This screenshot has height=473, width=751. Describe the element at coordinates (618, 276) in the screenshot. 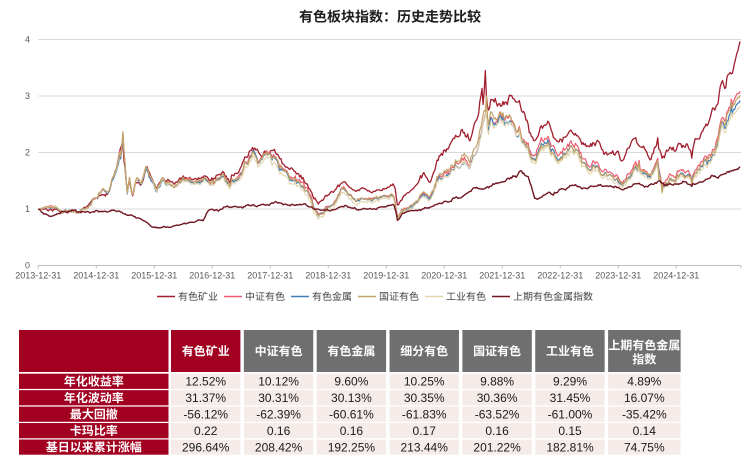

I see `svg-text: 2023-12-31` at that location.